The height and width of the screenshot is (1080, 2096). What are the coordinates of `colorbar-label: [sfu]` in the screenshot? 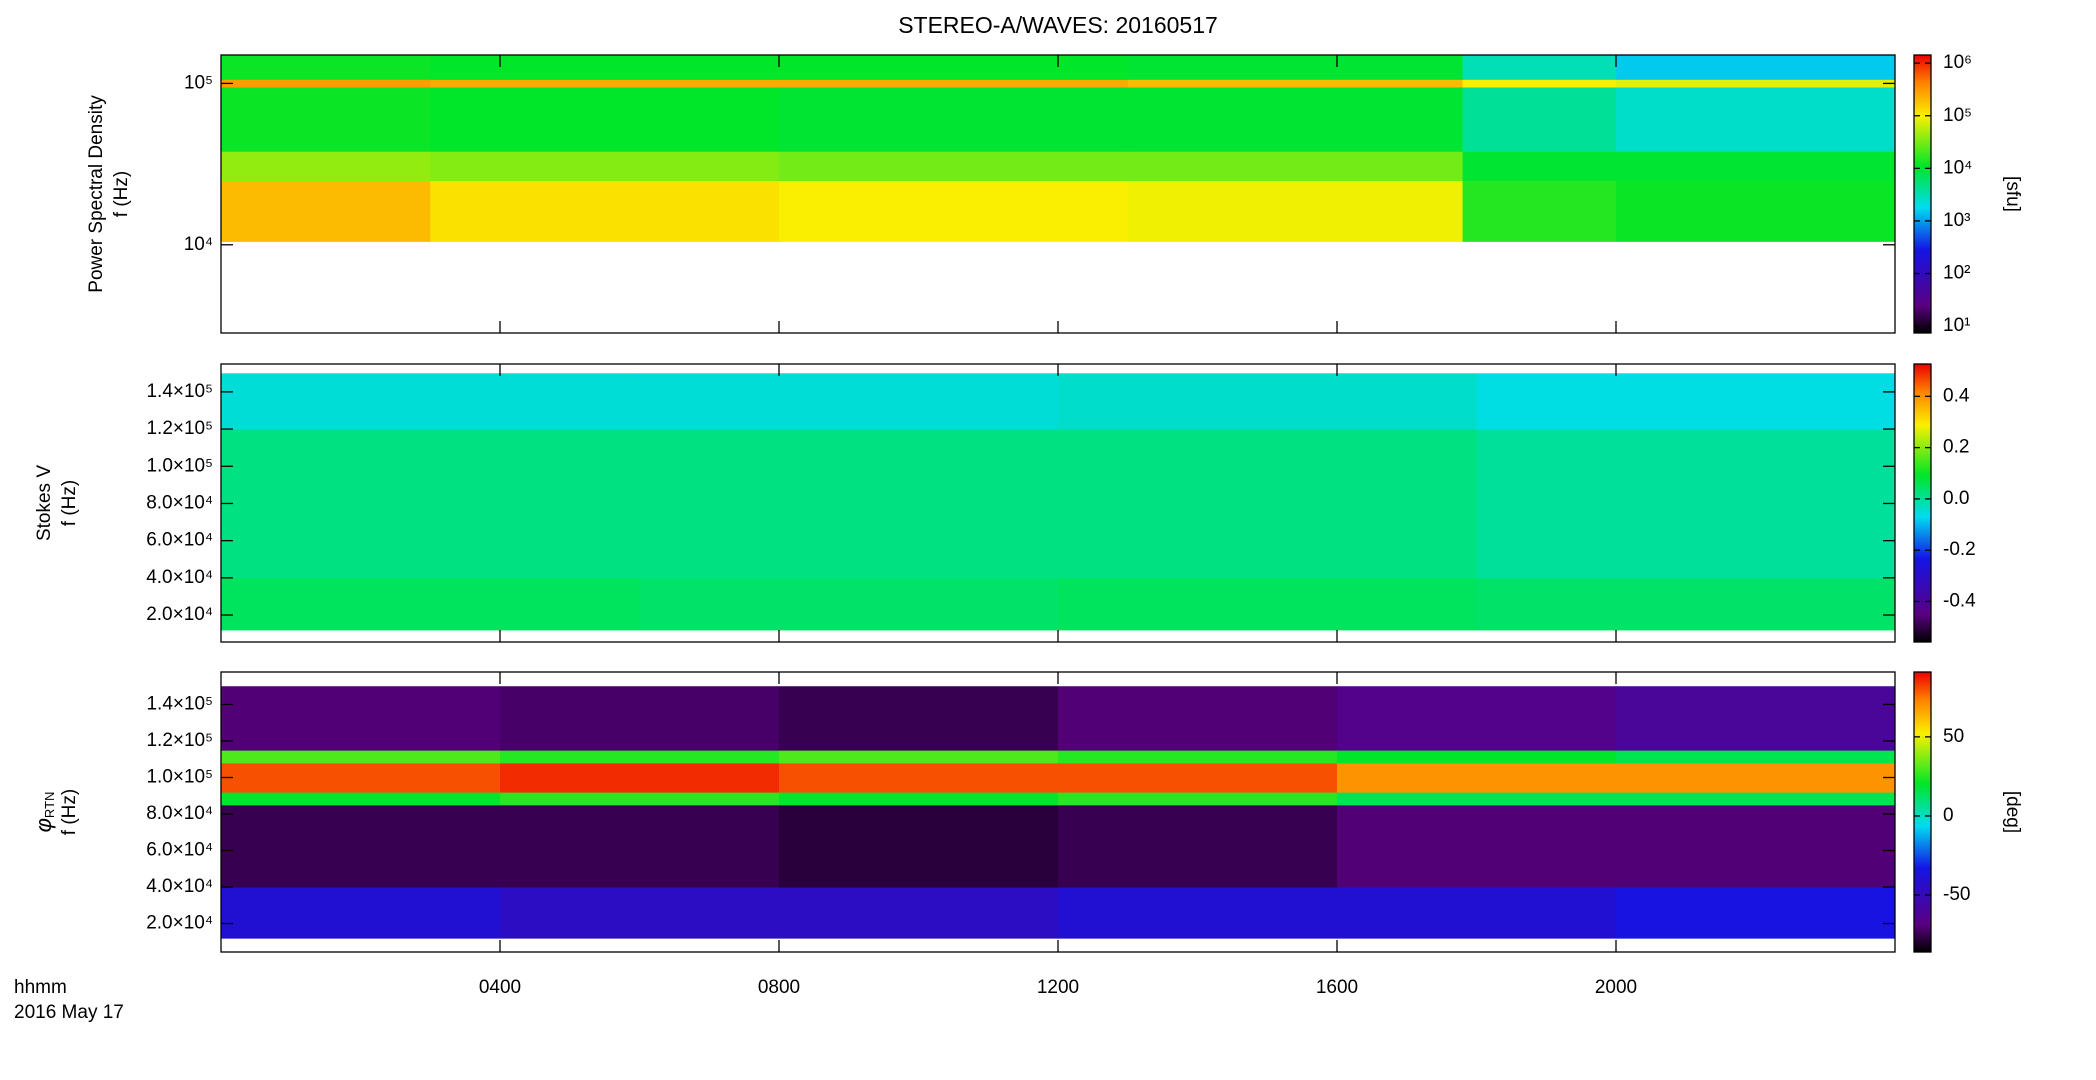 It's located at (2012, 194).